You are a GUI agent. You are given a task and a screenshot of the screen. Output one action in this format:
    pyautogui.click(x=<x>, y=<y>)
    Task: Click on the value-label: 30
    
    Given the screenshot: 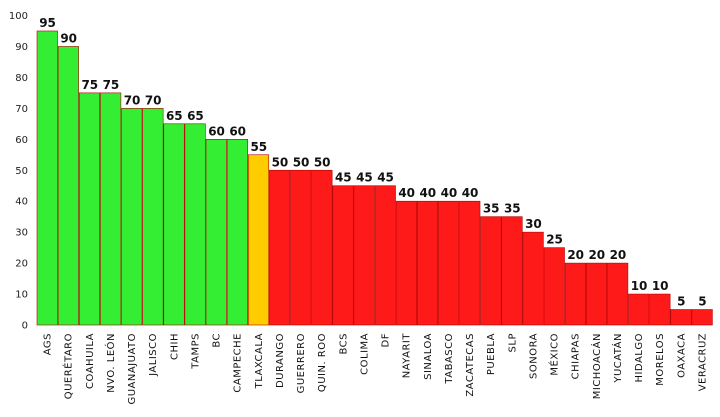 What is the action you would take?
    pyautogui.click(x=533, y=224)
    